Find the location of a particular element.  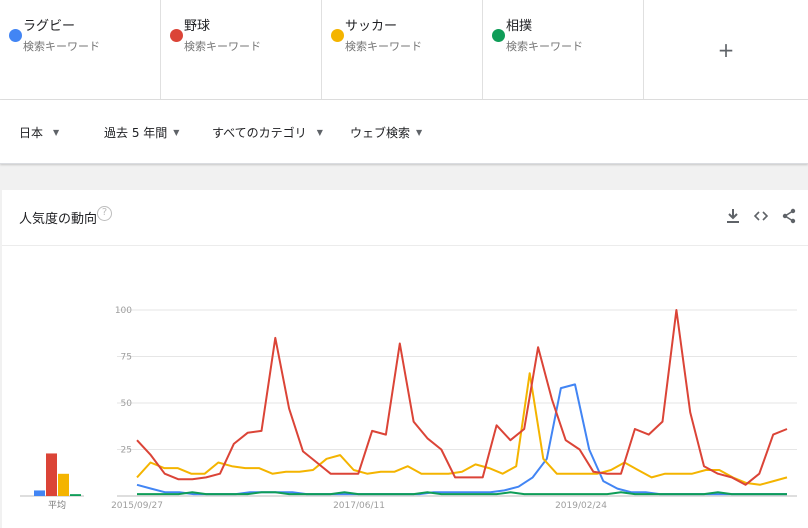

share-icon is located at coordinates (789, 216).